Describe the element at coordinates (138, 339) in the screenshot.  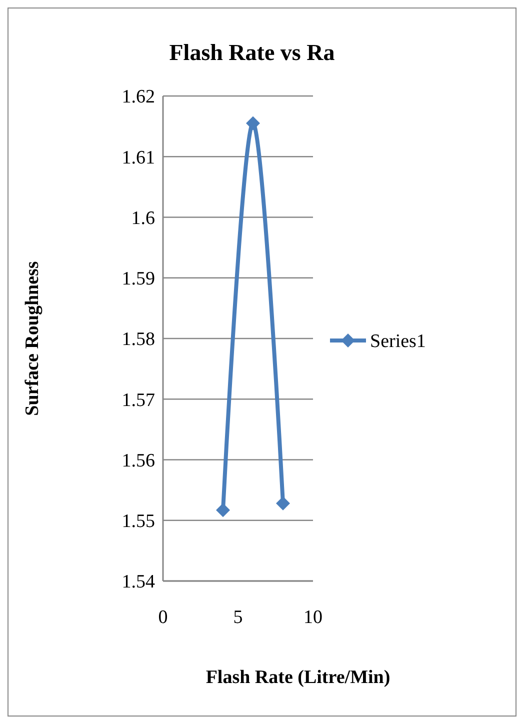
I see `y-tick-label: 1.58` at that location.